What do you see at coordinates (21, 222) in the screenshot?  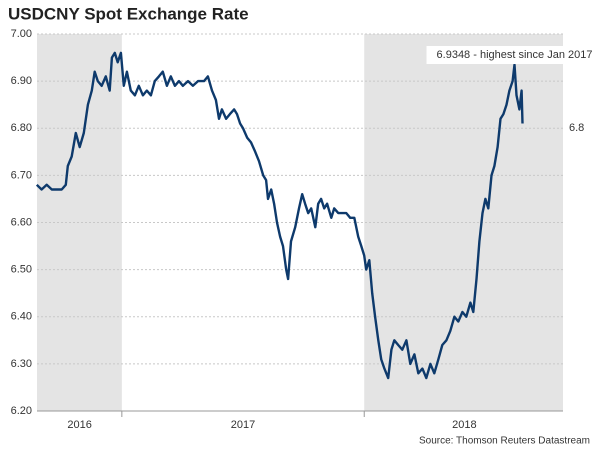 I see `y-tick-label: 6.60` at bounding box center [21, 222].